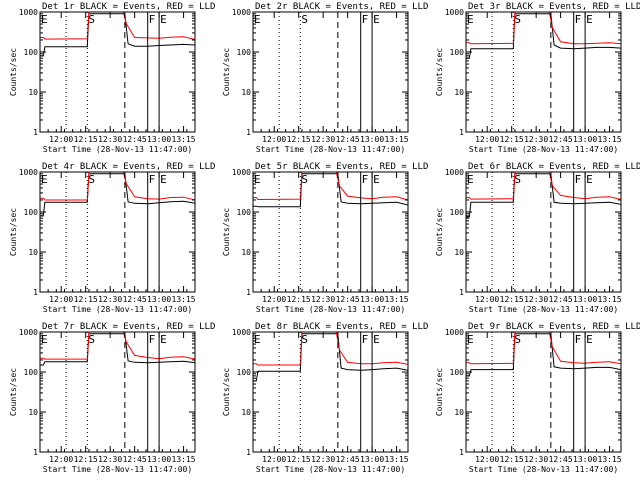 This screenshot has height=480, width=640. Describe the element at coordinates (554, 7) in the screenshot. I see `panel-title: Det 3r BLACK = Events, RED = LLD` at that location.